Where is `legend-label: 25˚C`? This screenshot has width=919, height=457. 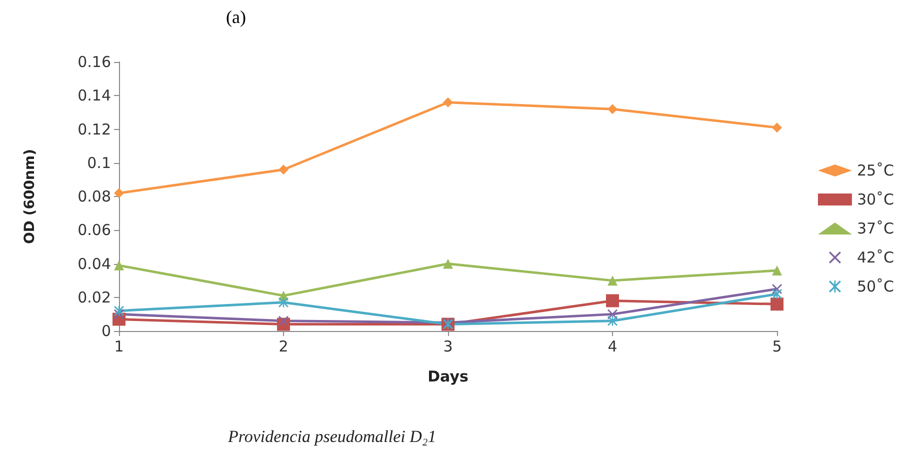 legend-label: 25˚C is located at coordinates (875, 171).